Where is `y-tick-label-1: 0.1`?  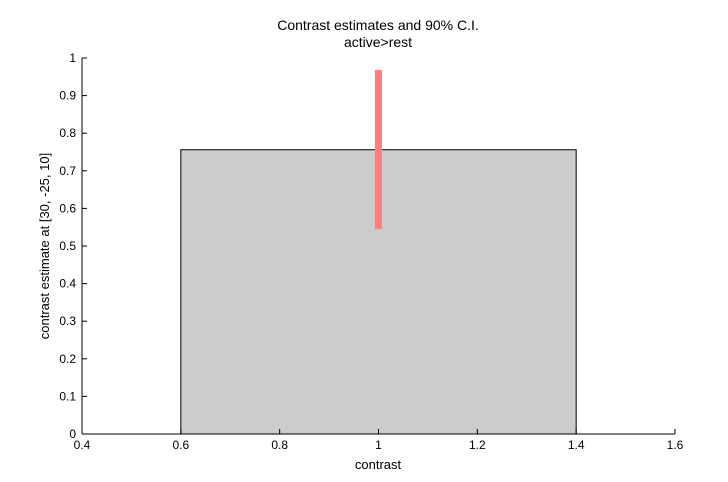
y-tick-label-1: 0.1 is located at coordinates (67, 396).